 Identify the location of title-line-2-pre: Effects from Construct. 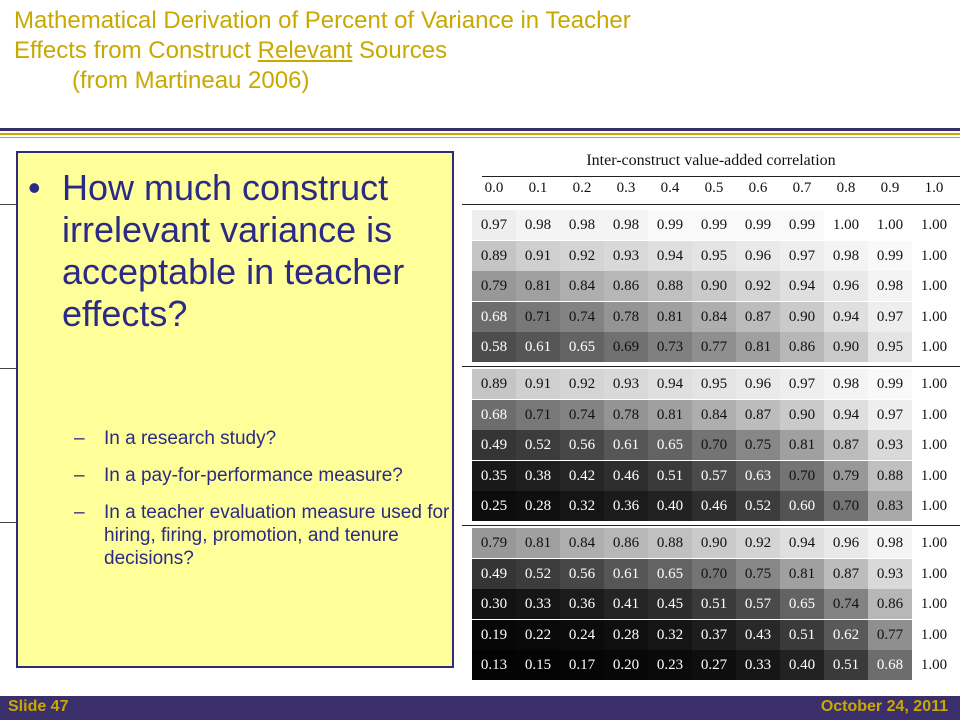
(136, 50).